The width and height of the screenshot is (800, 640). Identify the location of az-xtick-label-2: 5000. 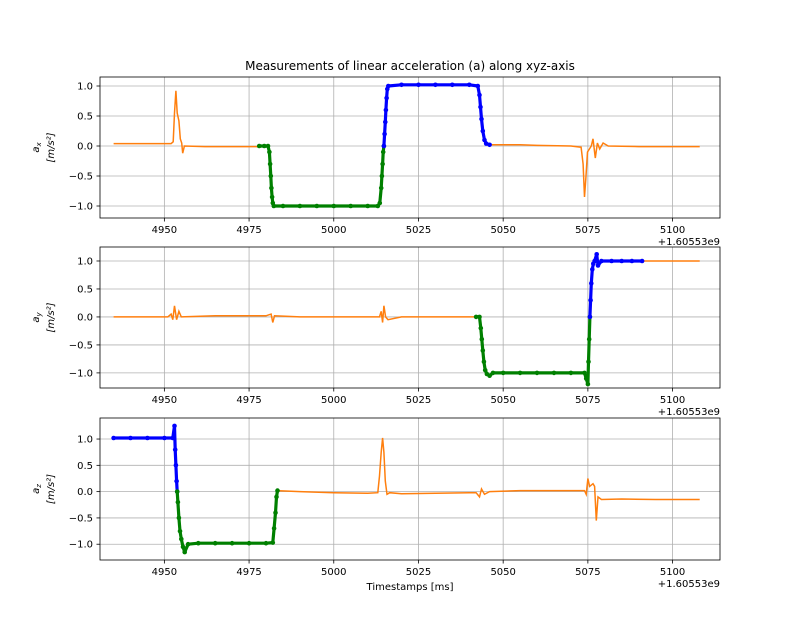
(333, 572).